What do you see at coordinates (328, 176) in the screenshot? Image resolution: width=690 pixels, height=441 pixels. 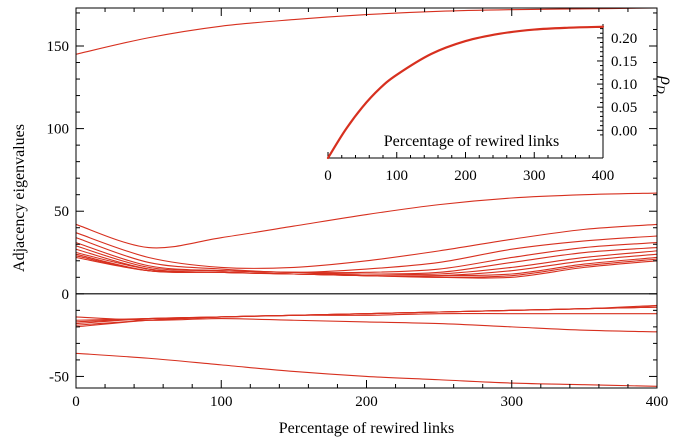 I see `inset-x-tick-label: 0` at bounding box center [328, 176].